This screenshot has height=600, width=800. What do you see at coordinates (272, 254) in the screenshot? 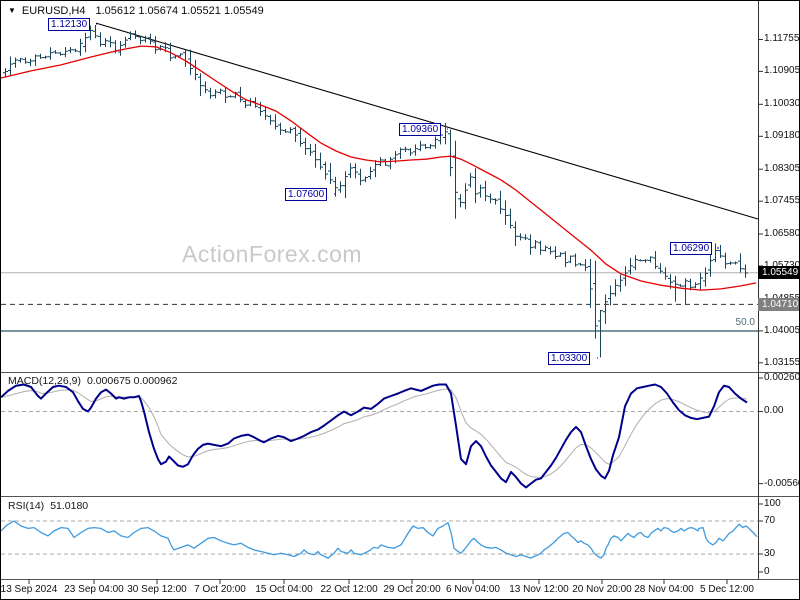
I see `watermark: ActionForex.com` at bounding box center [272, 254].